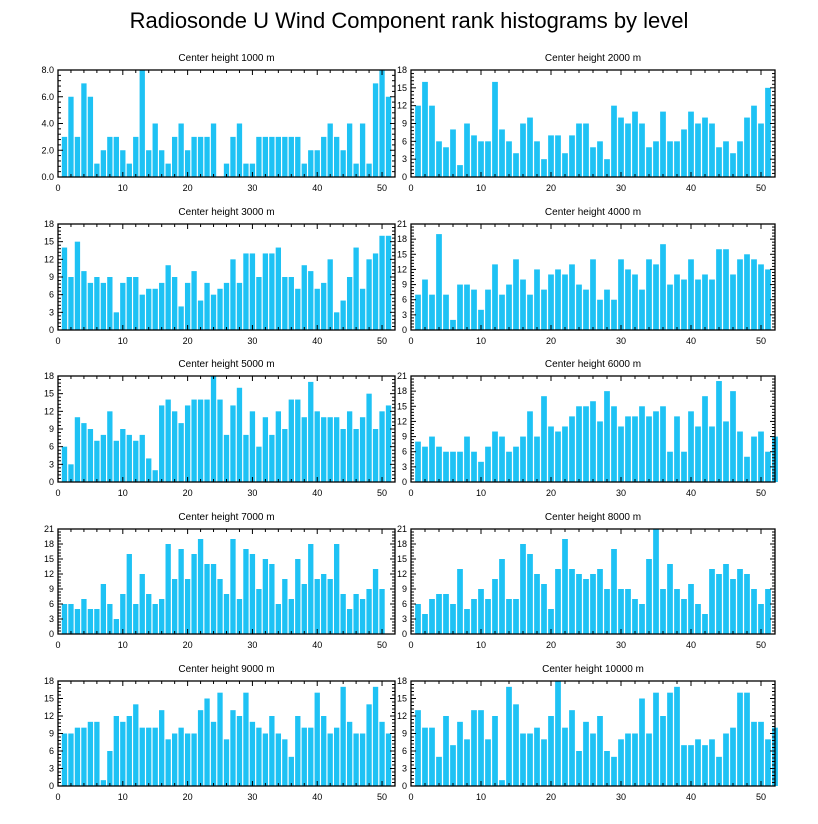  What do you see at coordinates (402, 559) in the screenshot?
I see `y-tick-label: 15` at bounding box center [402, 559].